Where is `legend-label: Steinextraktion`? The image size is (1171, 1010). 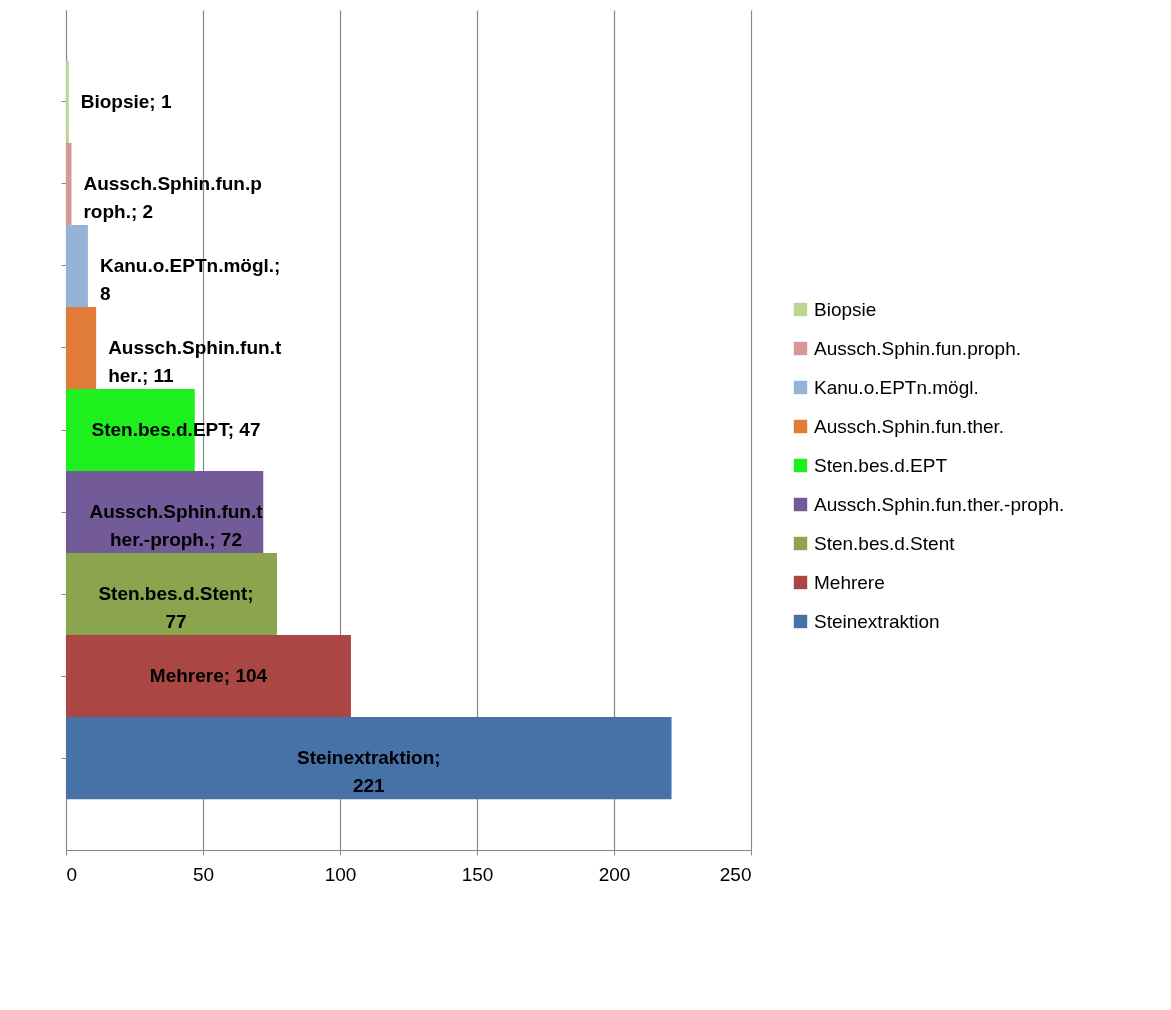 legend-label: Steinextraktion is located at coordinates (877, 621).